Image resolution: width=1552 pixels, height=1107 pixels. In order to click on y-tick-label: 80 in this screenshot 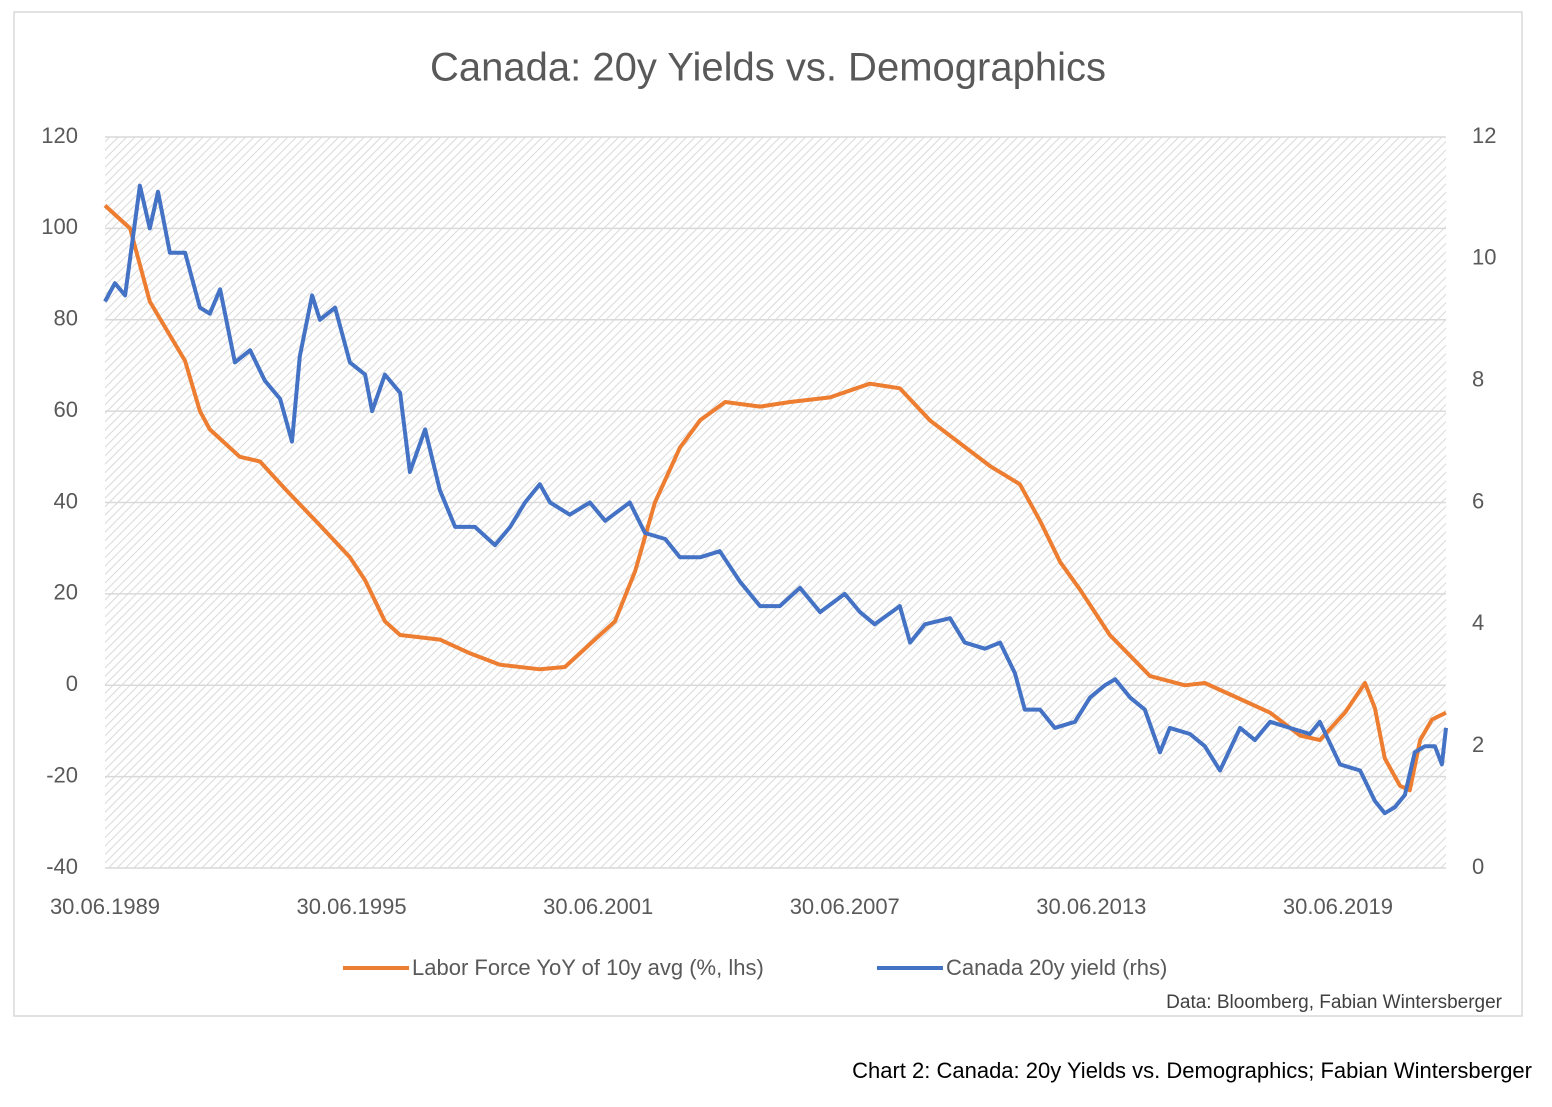, I will do `click(66, 318)`.